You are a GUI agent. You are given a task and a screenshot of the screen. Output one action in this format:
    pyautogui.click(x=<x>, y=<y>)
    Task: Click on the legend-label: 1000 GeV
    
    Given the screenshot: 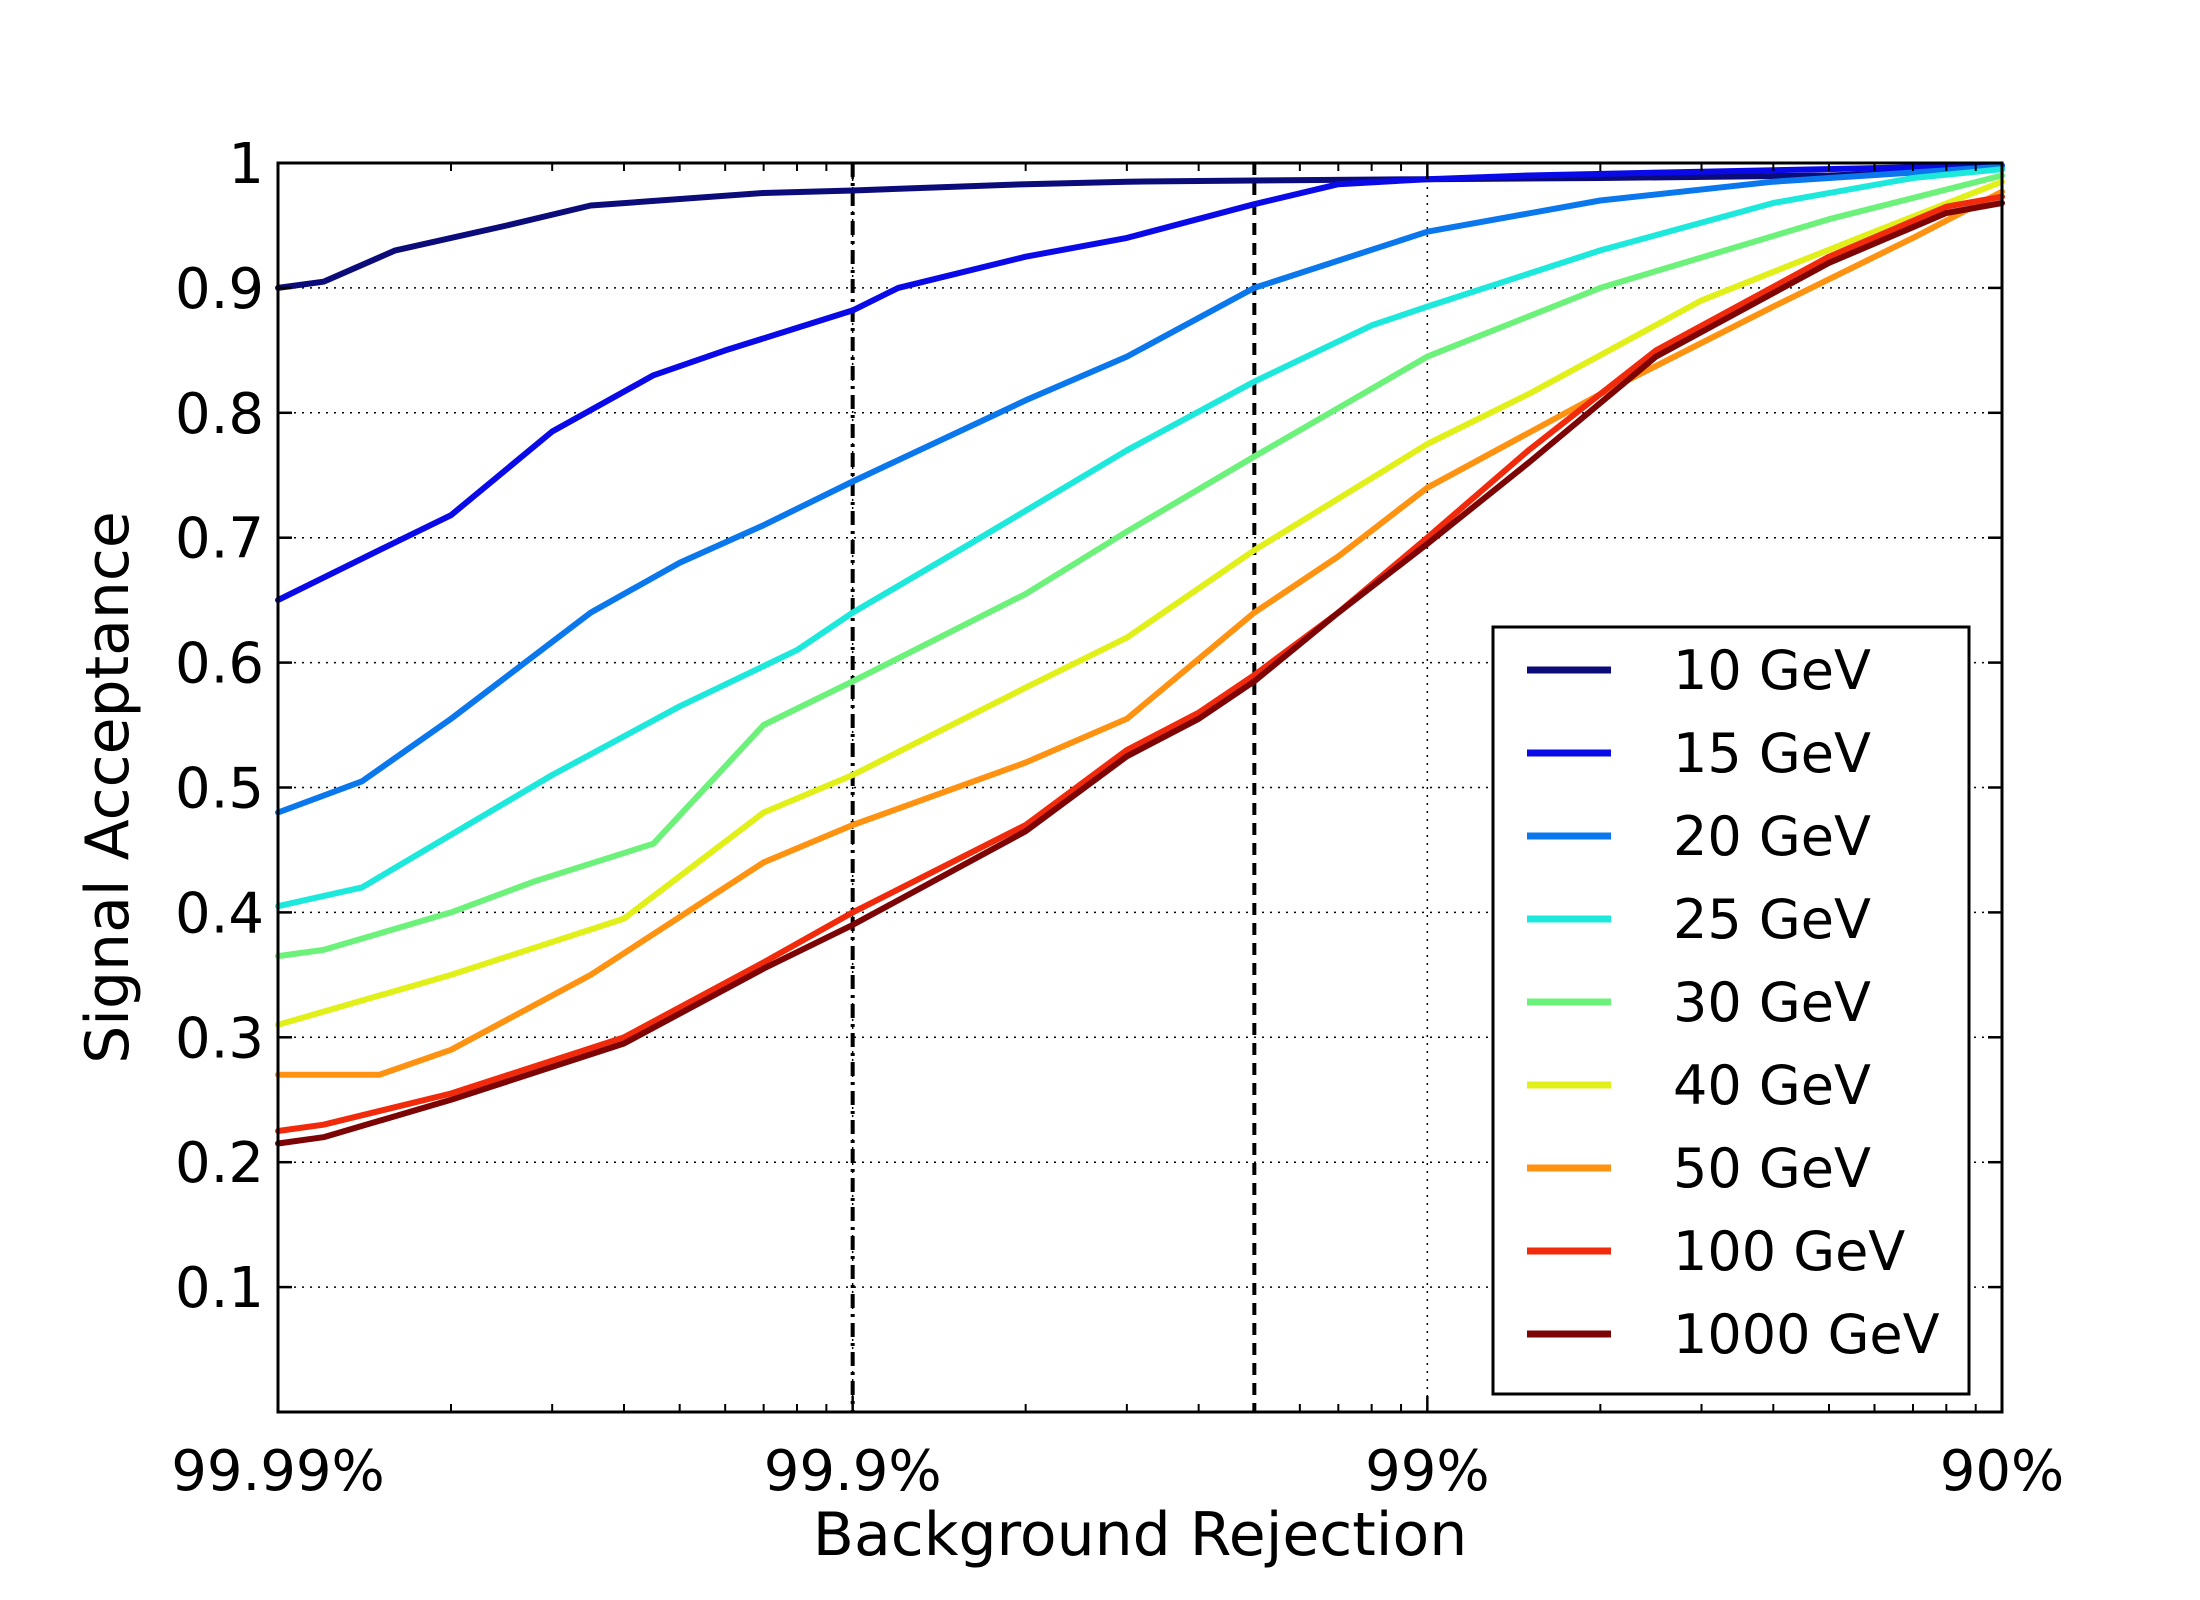 What is the action you would take?
    pyautogui.click(x=1806, y=1334)
    